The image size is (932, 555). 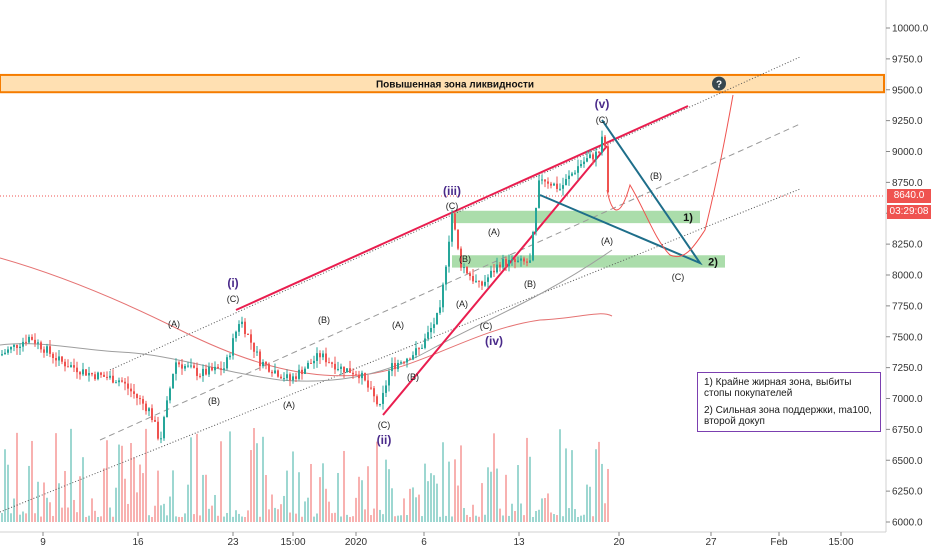 What do you see at coordinates (719, 83) in the screenshot?
I see `help-icon` at bounding box center [719, 83].